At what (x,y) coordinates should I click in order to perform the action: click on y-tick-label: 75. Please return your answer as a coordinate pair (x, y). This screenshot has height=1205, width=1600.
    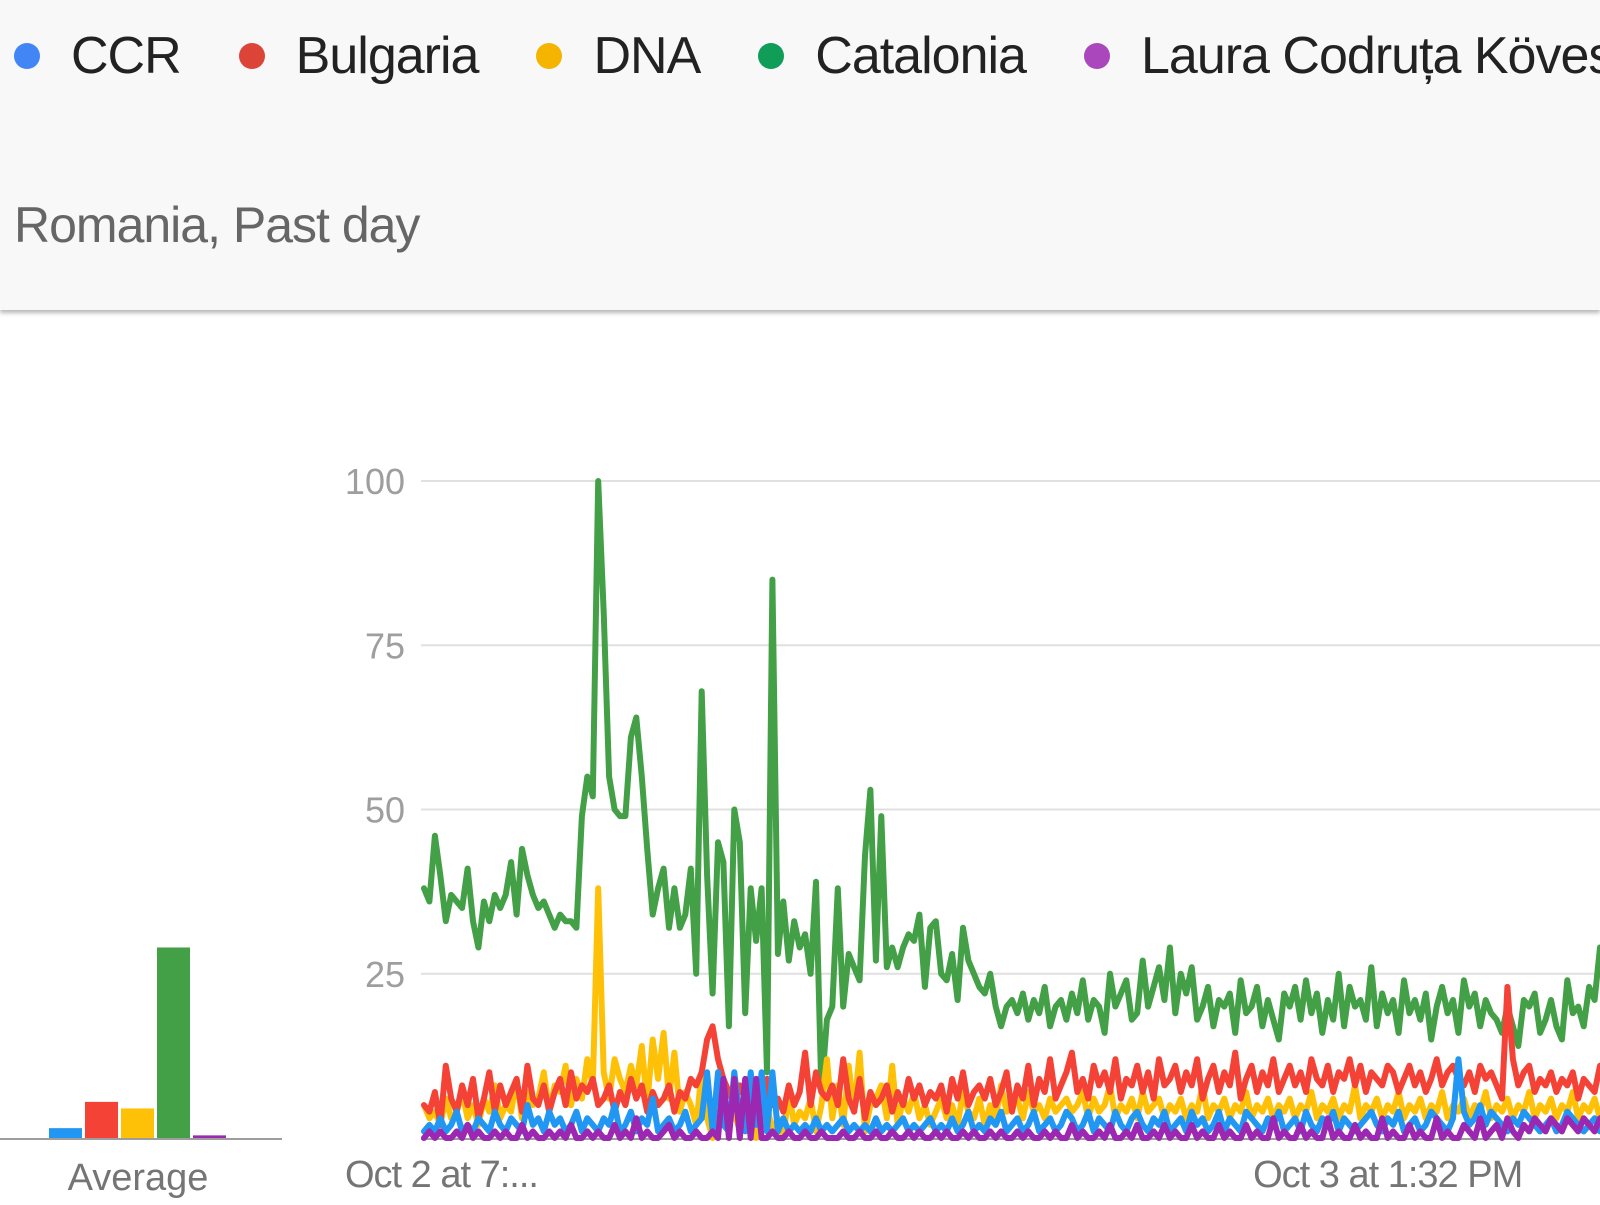
    Looking at the image, I should click on (385, 645).